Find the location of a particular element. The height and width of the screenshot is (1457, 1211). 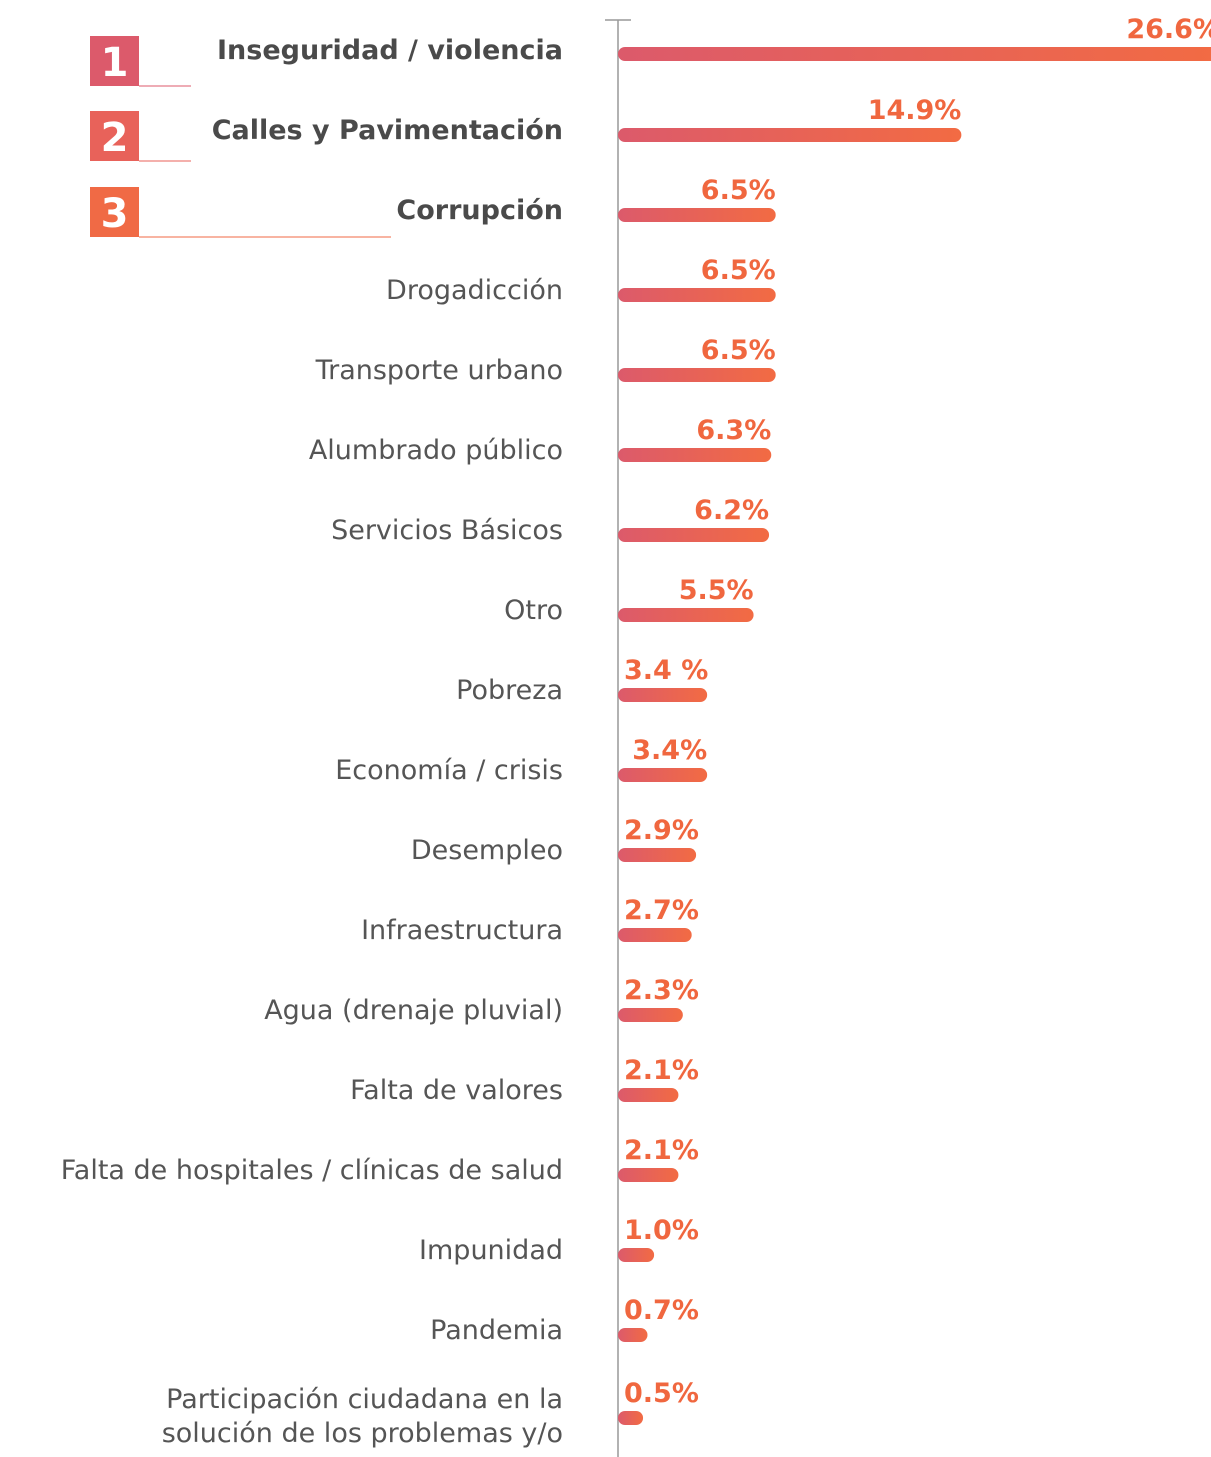

category-label: Alumbrado público is located at coordinates (435, 450).